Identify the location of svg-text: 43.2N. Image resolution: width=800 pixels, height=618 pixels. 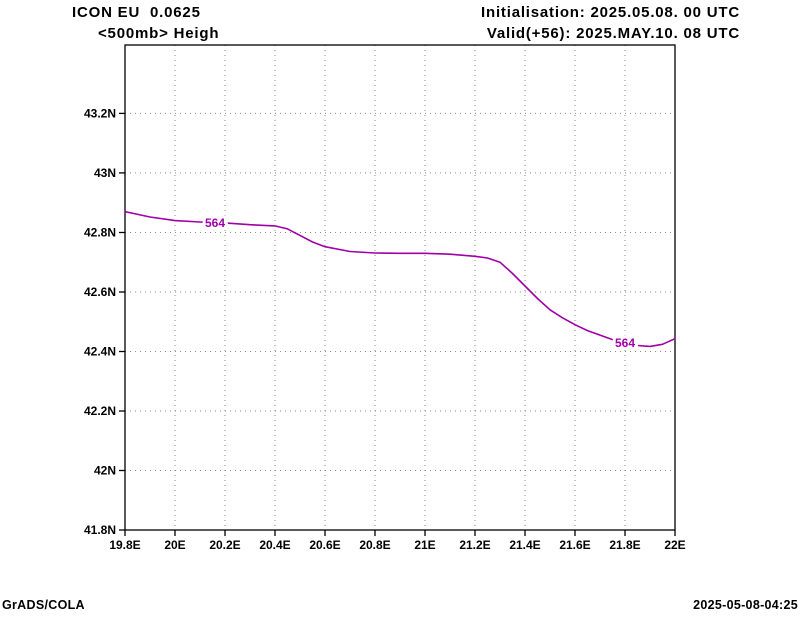
(100, 113).